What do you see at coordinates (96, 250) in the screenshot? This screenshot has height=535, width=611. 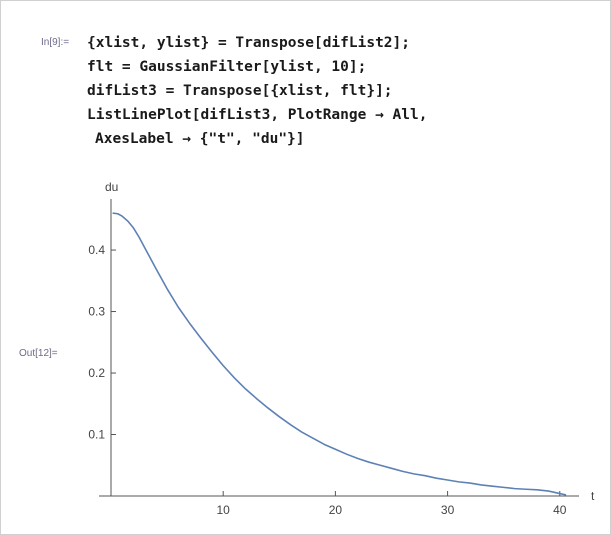 I see `y-tick-label: 0.4` at bounding box center [96, 250].